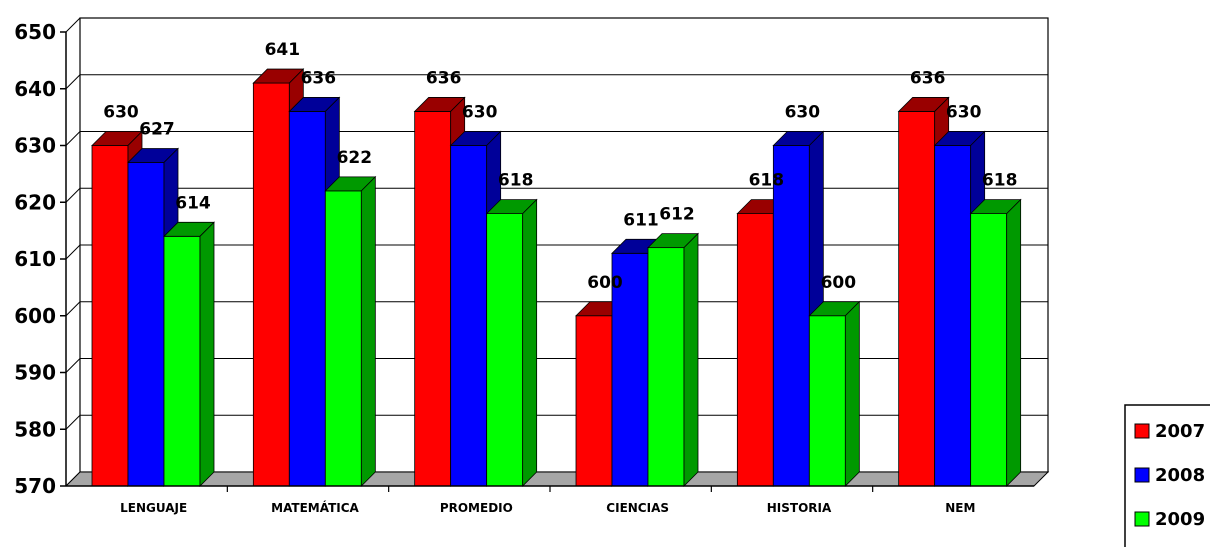 This screenshot has height=547, width=1210. What do you see at coordinates (677, 215) in the screenshot?
I see `data-label: 612` at bounding box center [677, 215].